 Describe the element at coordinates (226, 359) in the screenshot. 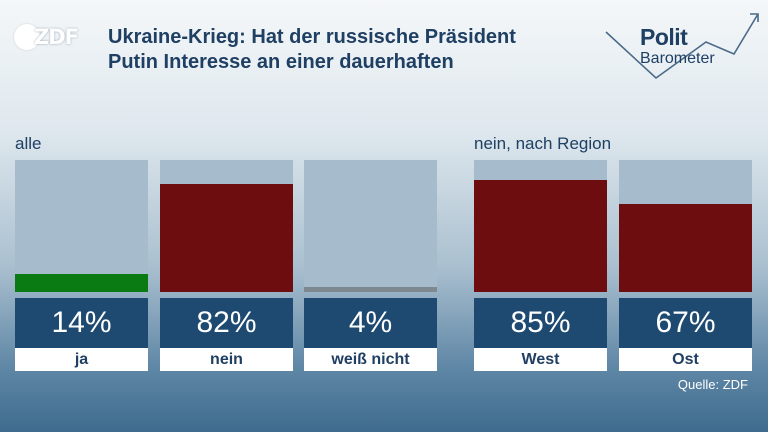

I see `category-label-nein: nein` at that location.